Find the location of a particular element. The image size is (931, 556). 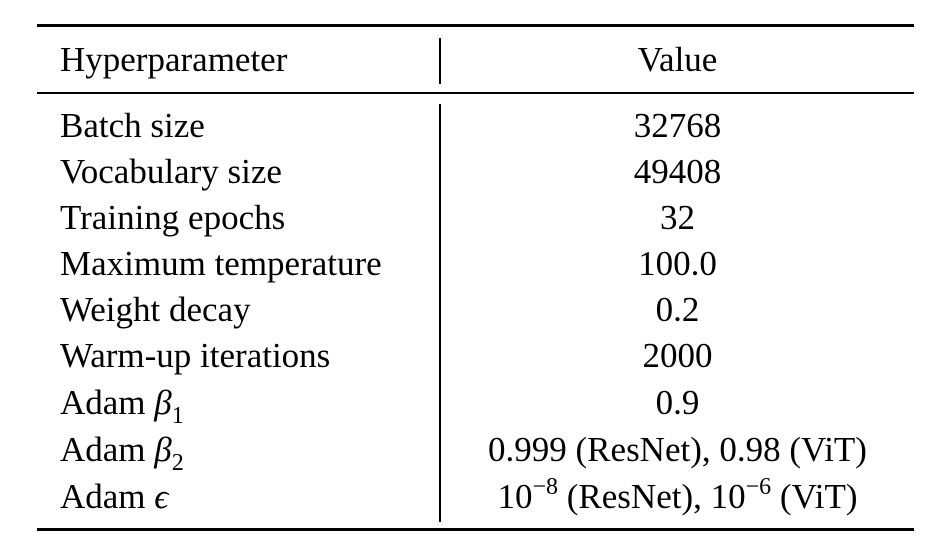

epsilon-symbol: ϵ is located at coordinates (161, 496).